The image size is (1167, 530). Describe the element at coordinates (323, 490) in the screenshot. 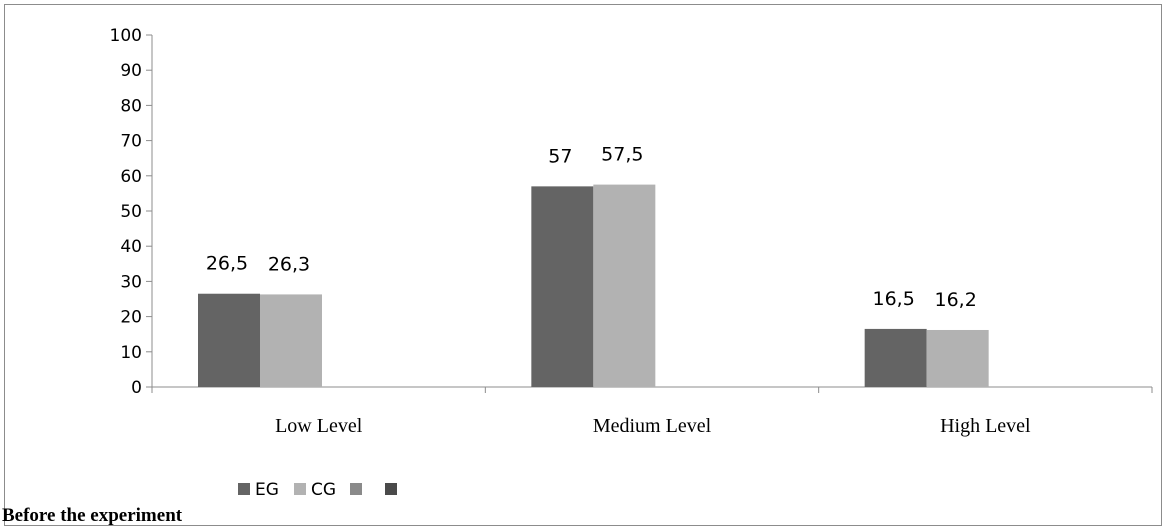

I see `legend-label: CG` at that location.